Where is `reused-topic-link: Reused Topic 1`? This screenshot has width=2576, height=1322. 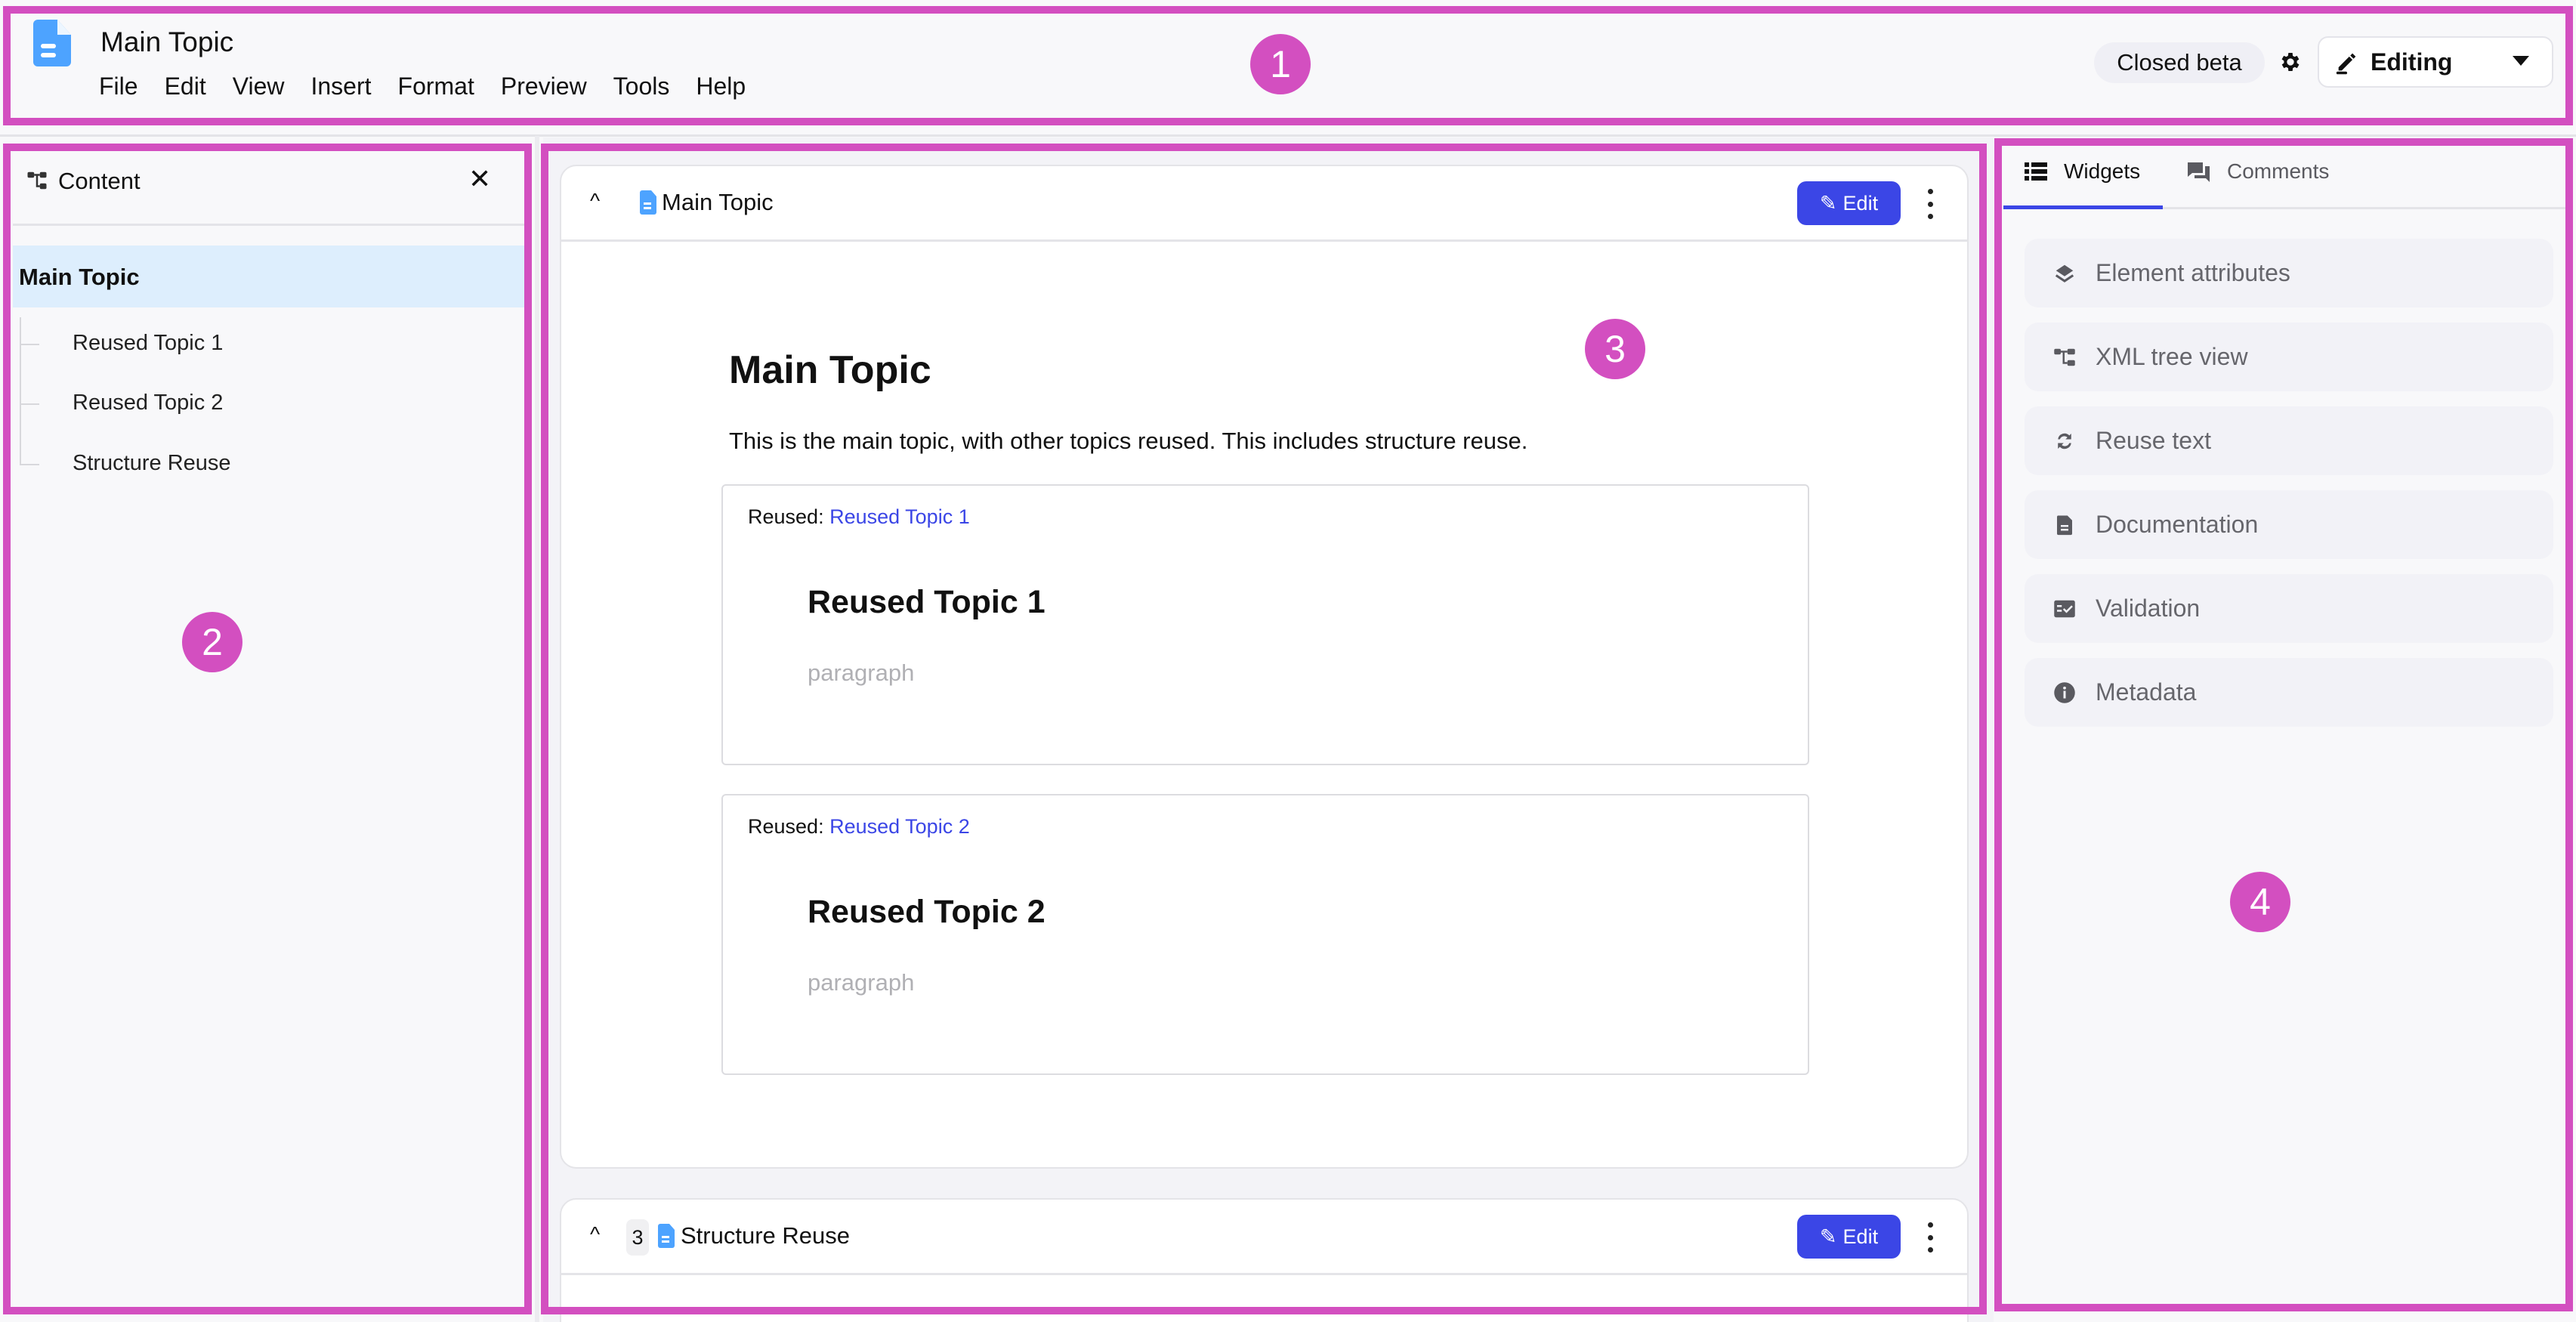 reused-topic-link: Reused Topic 1 is located at coordinates (899, 516).